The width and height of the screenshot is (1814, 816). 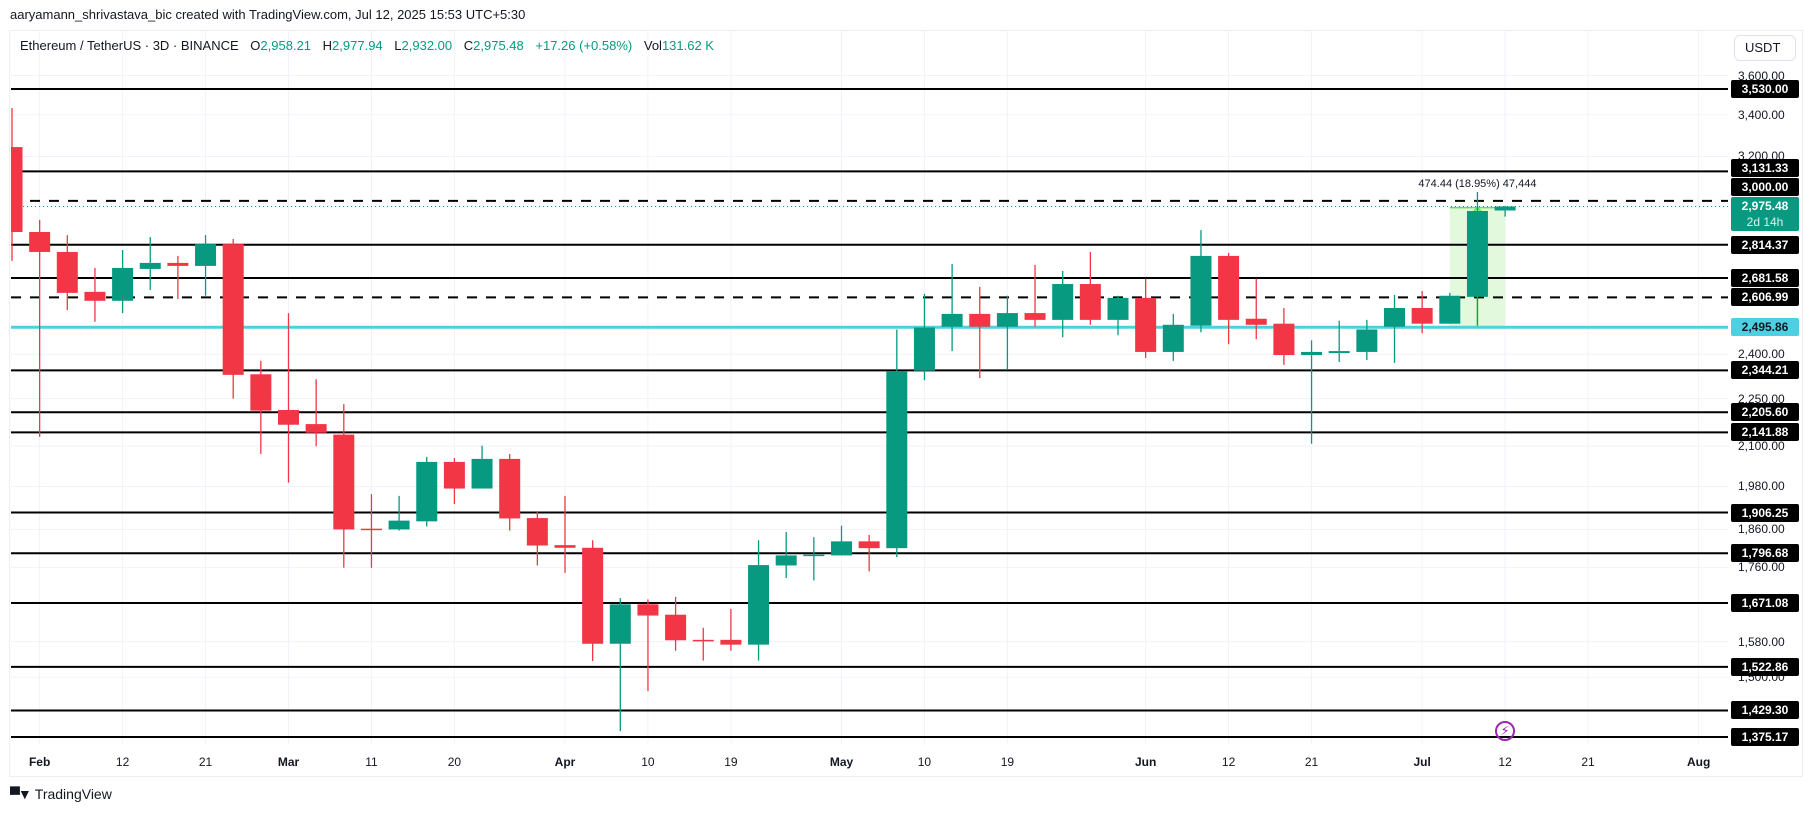 I want to click on price-level-label: 2,141.88, so click(x=1765, y=432).